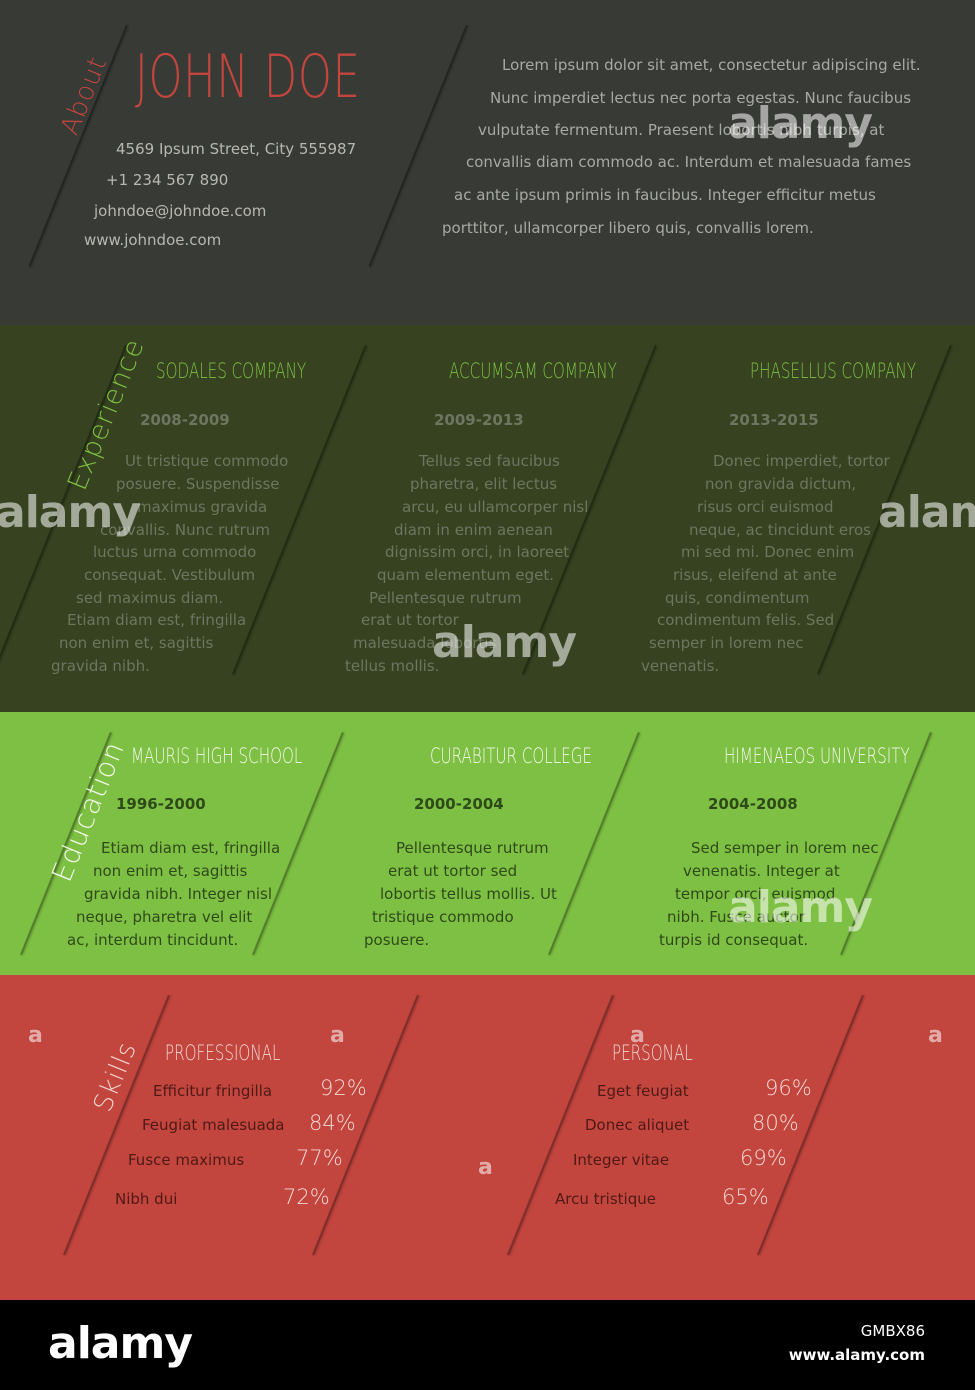 This screenshot has height=1390, width=975. What do you see at coordinates (153, 240) in the screenshot?
I see `contact-website: www.johndoe.com` at bounding box center [153, 240].